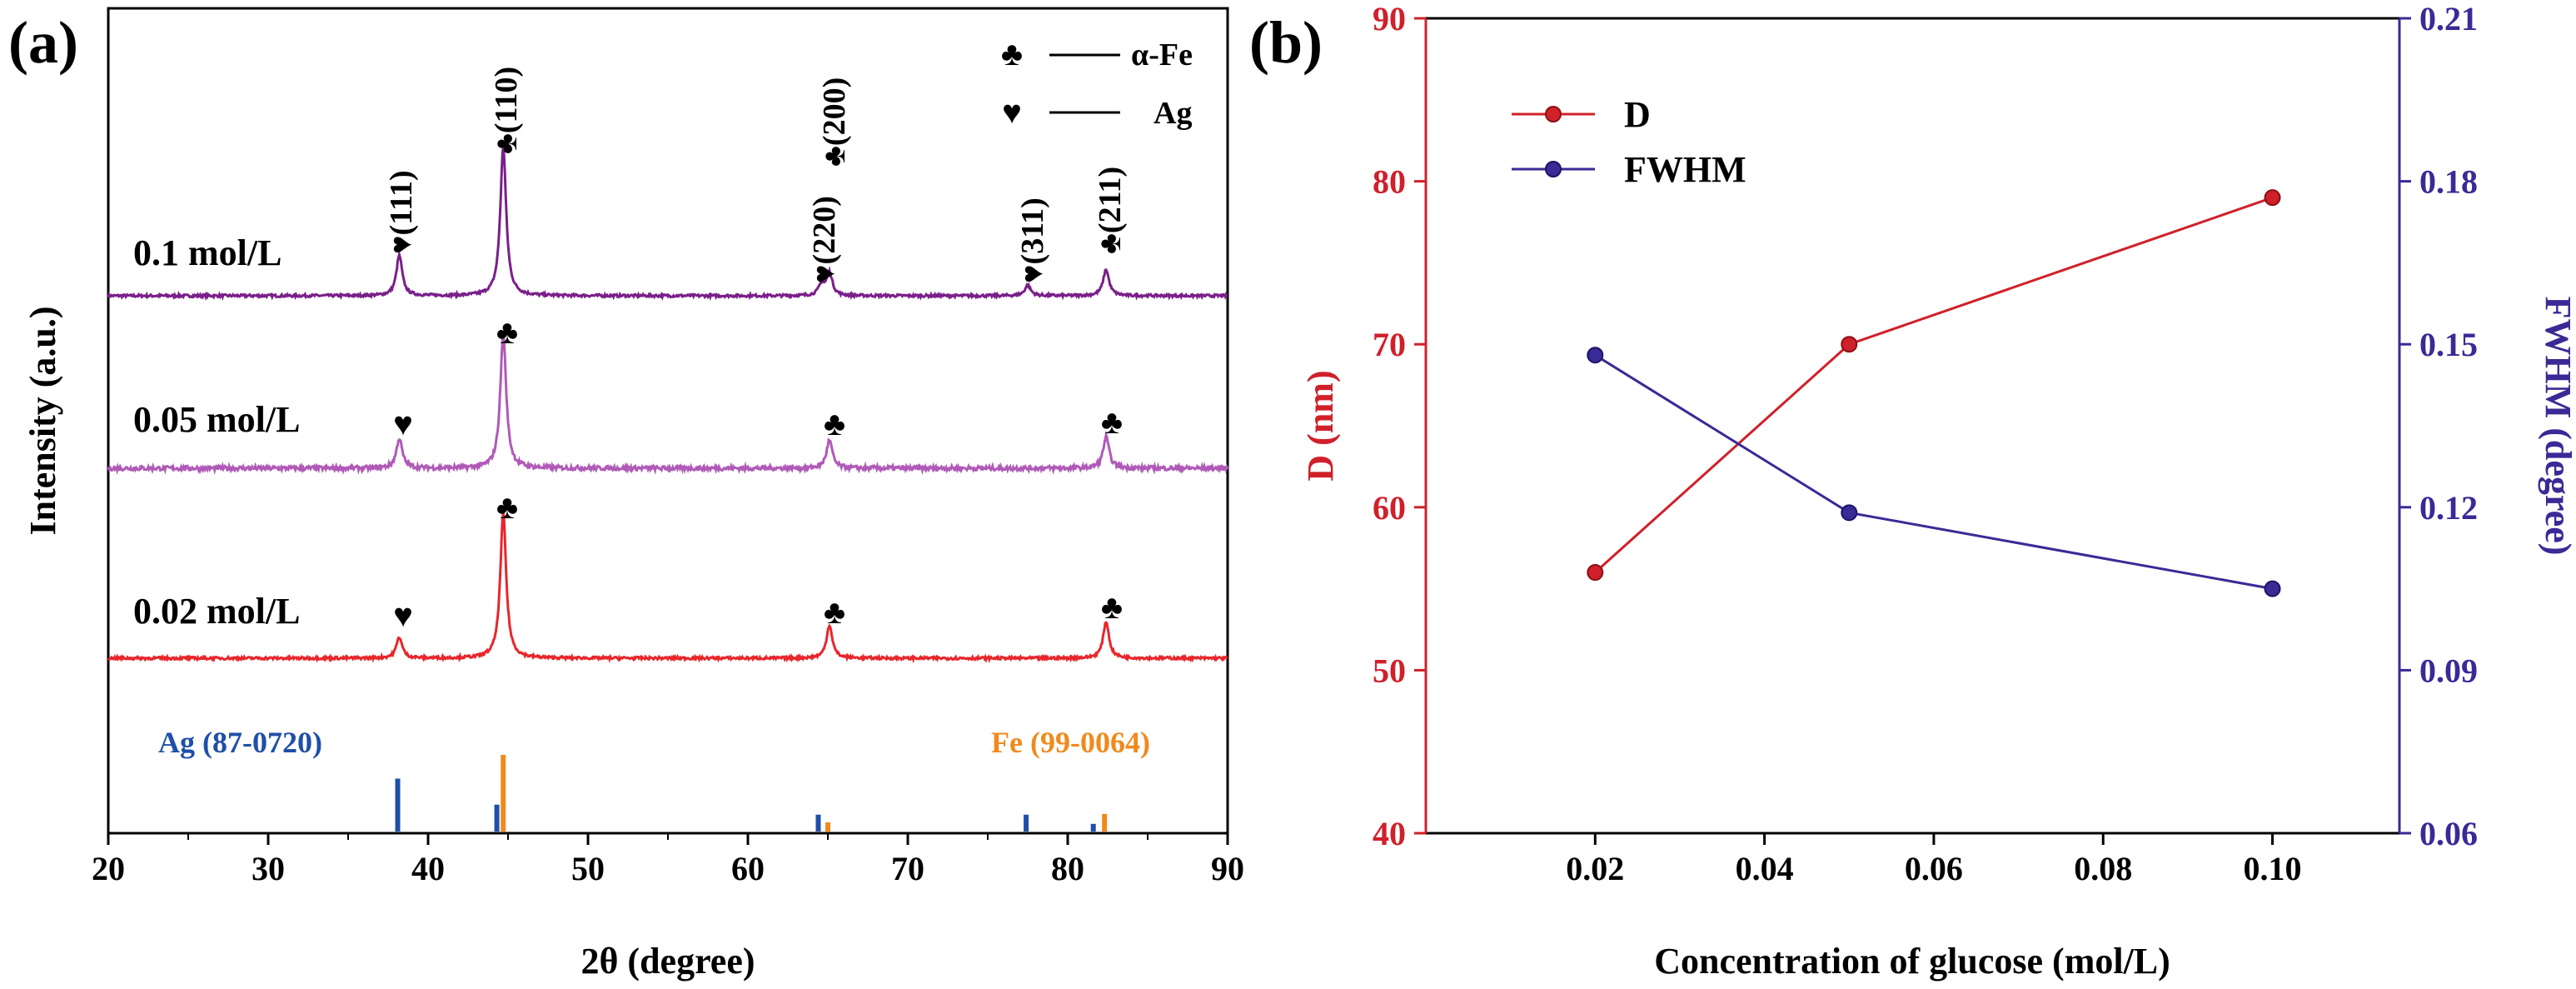 This screenshot has width=2576, height=989. I want to click on panel-a-x-axis-title: 2θ (degree), so click(667, 961).